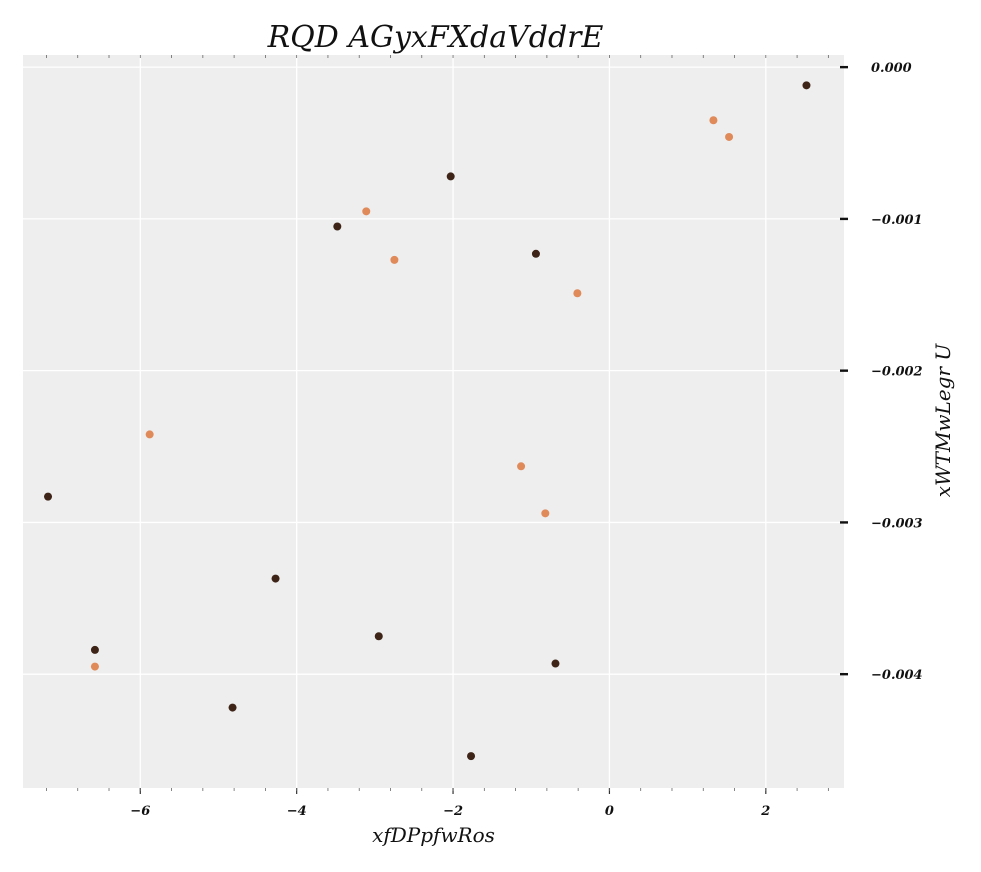 The height and width of the screenshot is (872, 981). Describe the element at coordinates (765, 811) in the screenshot. I see `x-tick-label: 2` at that location.